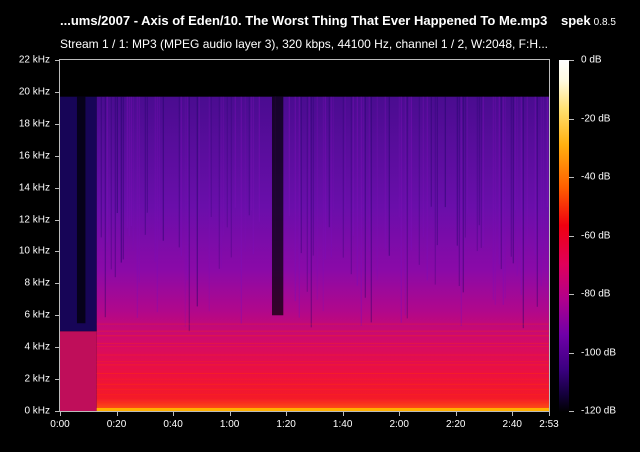 The height and width of the screenshot is (452, 640). What do you see at coordinates (286, 424) in the screenshot?
I see `time-tick-label: 1:20` at bounding box center [286, 424].